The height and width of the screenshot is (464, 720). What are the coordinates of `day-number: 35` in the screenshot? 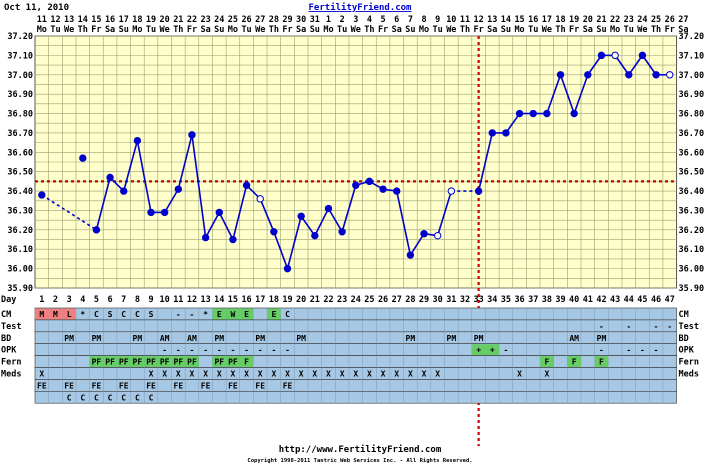 It's located at (506, 300).